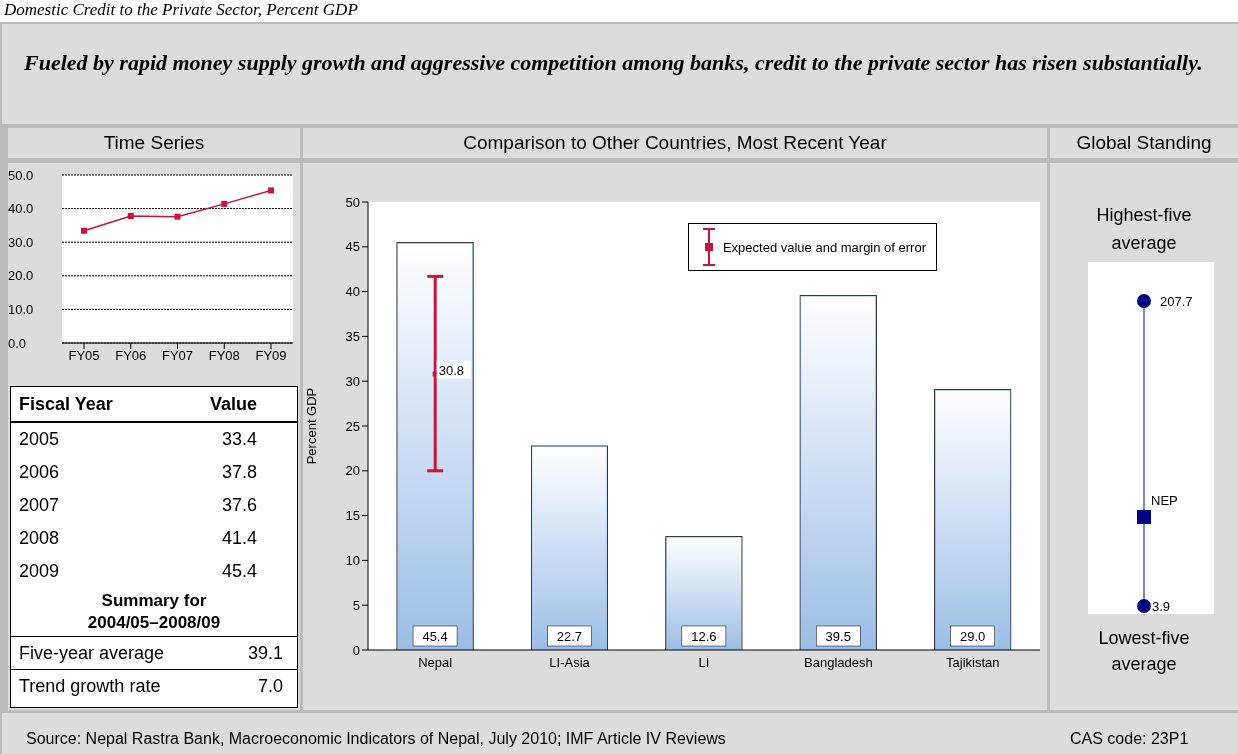  What do you see at coordinates (224, 356) in the screenshot?
I see `x-tick-label: FY08` at bounding box center [224, 356].